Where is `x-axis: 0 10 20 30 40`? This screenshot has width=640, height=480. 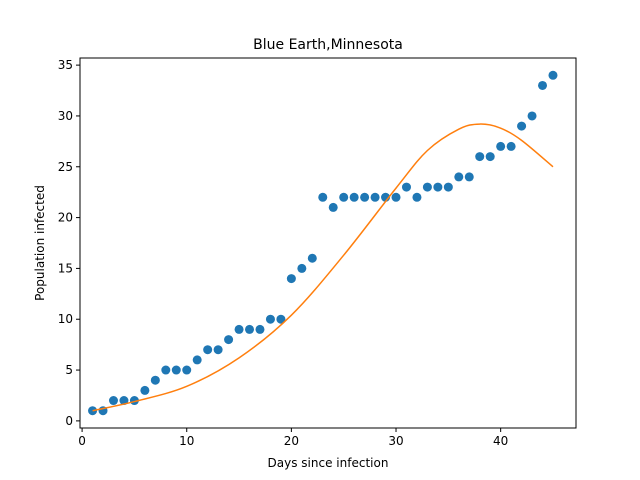 x-axis: 0 10 20 30 40 is located at coordinates (293, 438).